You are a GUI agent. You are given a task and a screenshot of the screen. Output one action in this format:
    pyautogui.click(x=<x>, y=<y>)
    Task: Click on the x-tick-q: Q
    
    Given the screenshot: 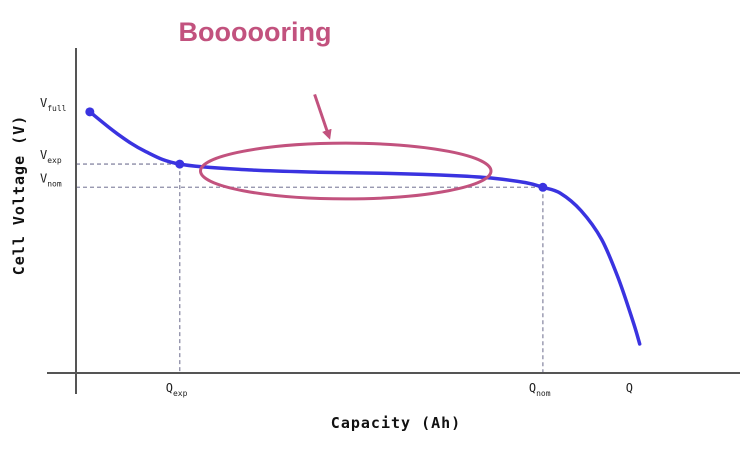 What is the action you would take?
    pyautogui.click(x=629, y=388)
    